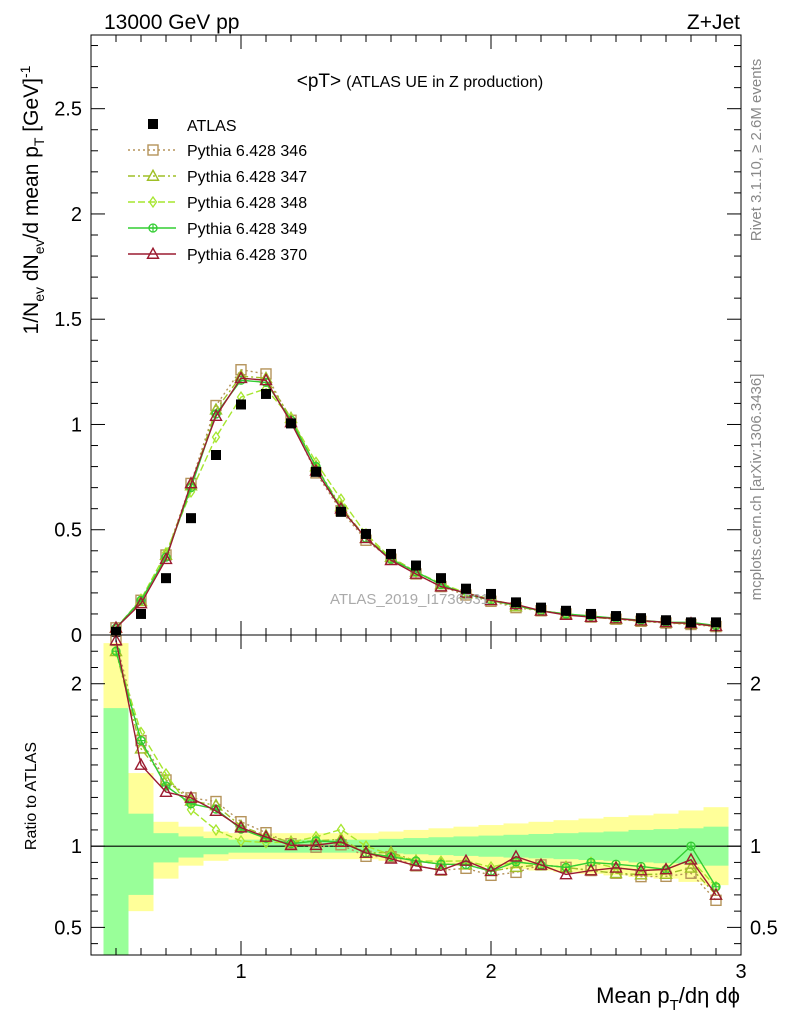  I want to click on y-tick-label: 1.5, so click(68, 320).